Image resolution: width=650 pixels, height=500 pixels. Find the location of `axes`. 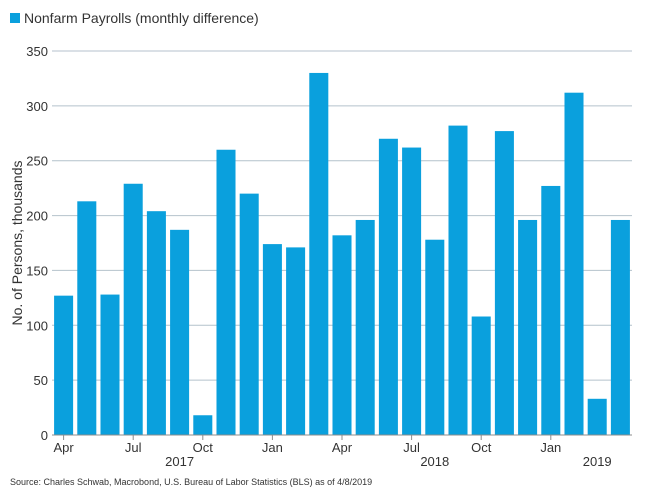

axes is located at coordinates (342, 437).